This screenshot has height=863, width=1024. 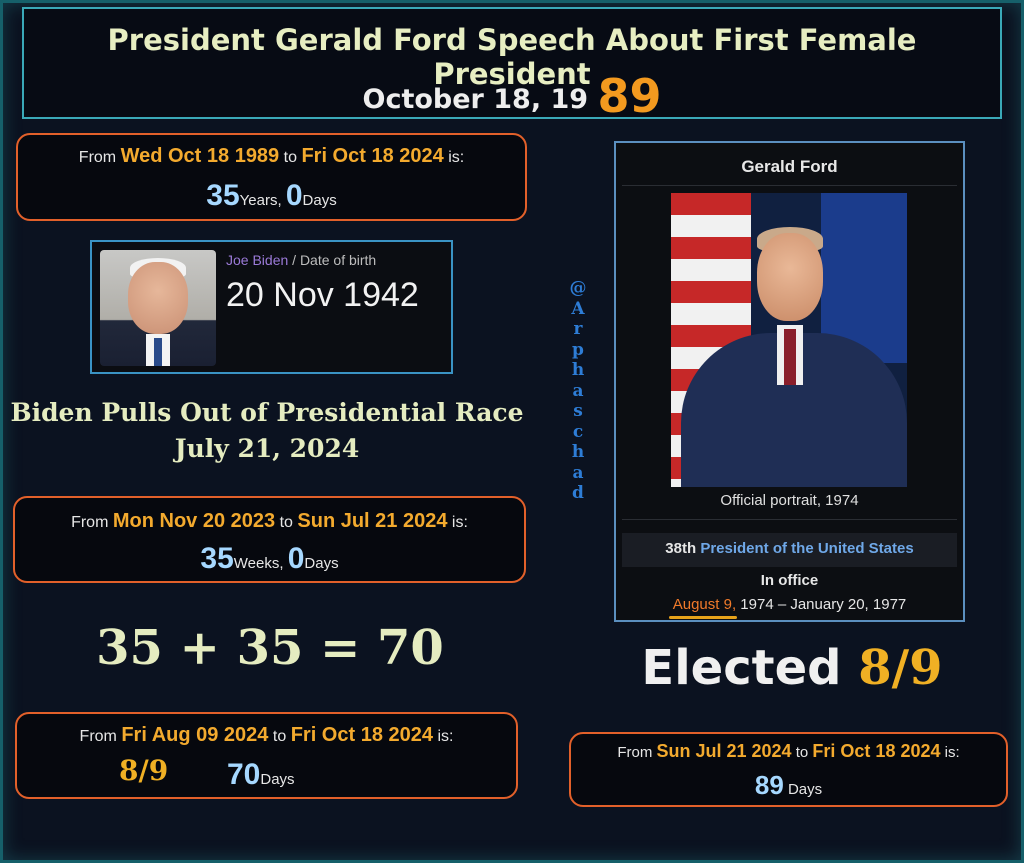 What do you see at coordinates (578, 411) in the screenshot?
I see `handle-letter: s` at bounding box center [578, 411].